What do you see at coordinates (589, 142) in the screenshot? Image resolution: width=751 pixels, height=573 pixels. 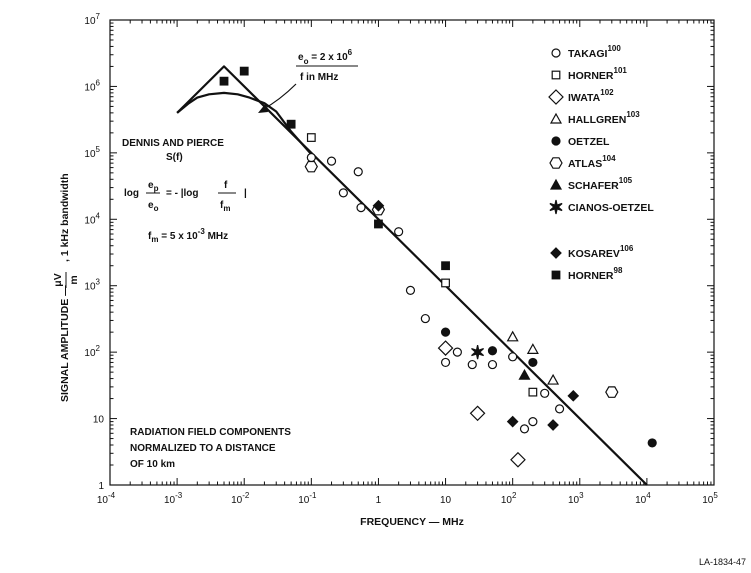 I see `legend-label: OETZEL` at bounding box center [589, 142].